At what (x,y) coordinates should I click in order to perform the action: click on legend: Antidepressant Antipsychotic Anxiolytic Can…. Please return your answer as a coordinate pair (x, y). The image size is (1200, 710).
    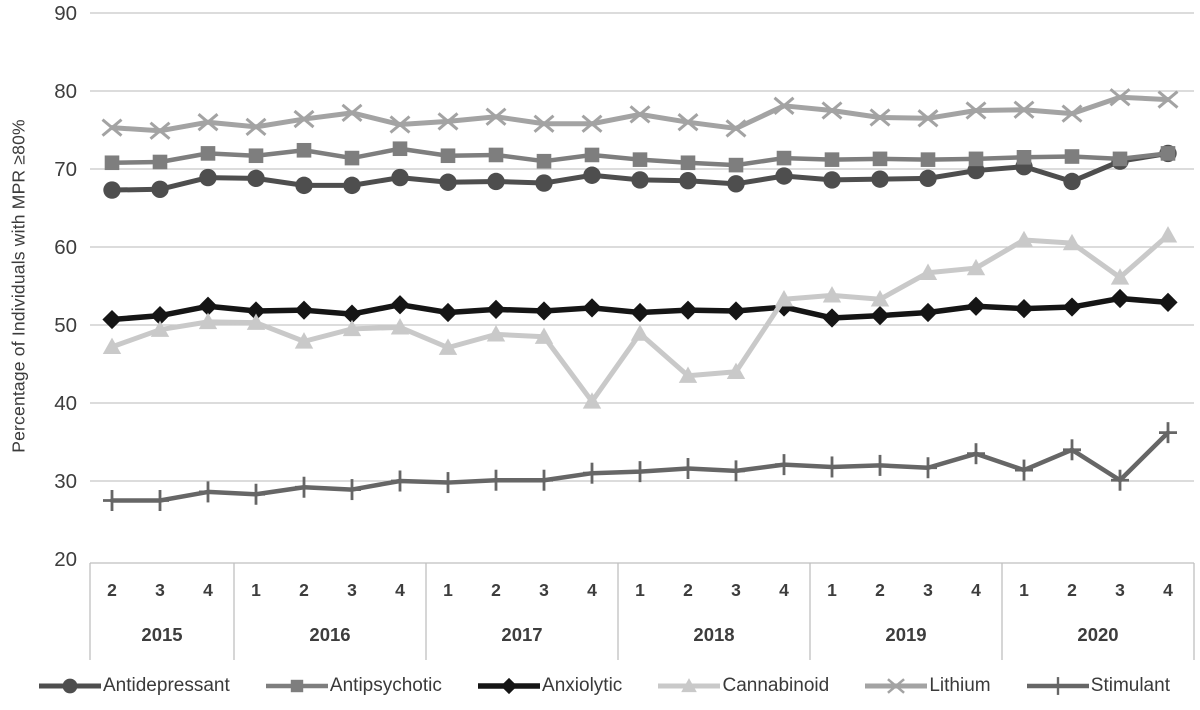
    Looking at the image, I should click on (604, 686).